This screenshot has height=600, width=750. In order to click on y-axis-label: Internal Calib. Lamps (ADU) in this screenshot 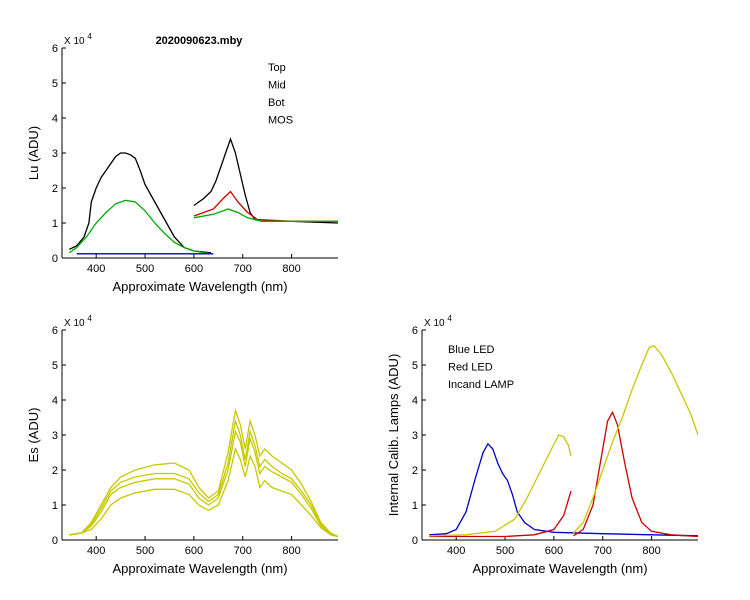, I will do `click(393, 435)`.